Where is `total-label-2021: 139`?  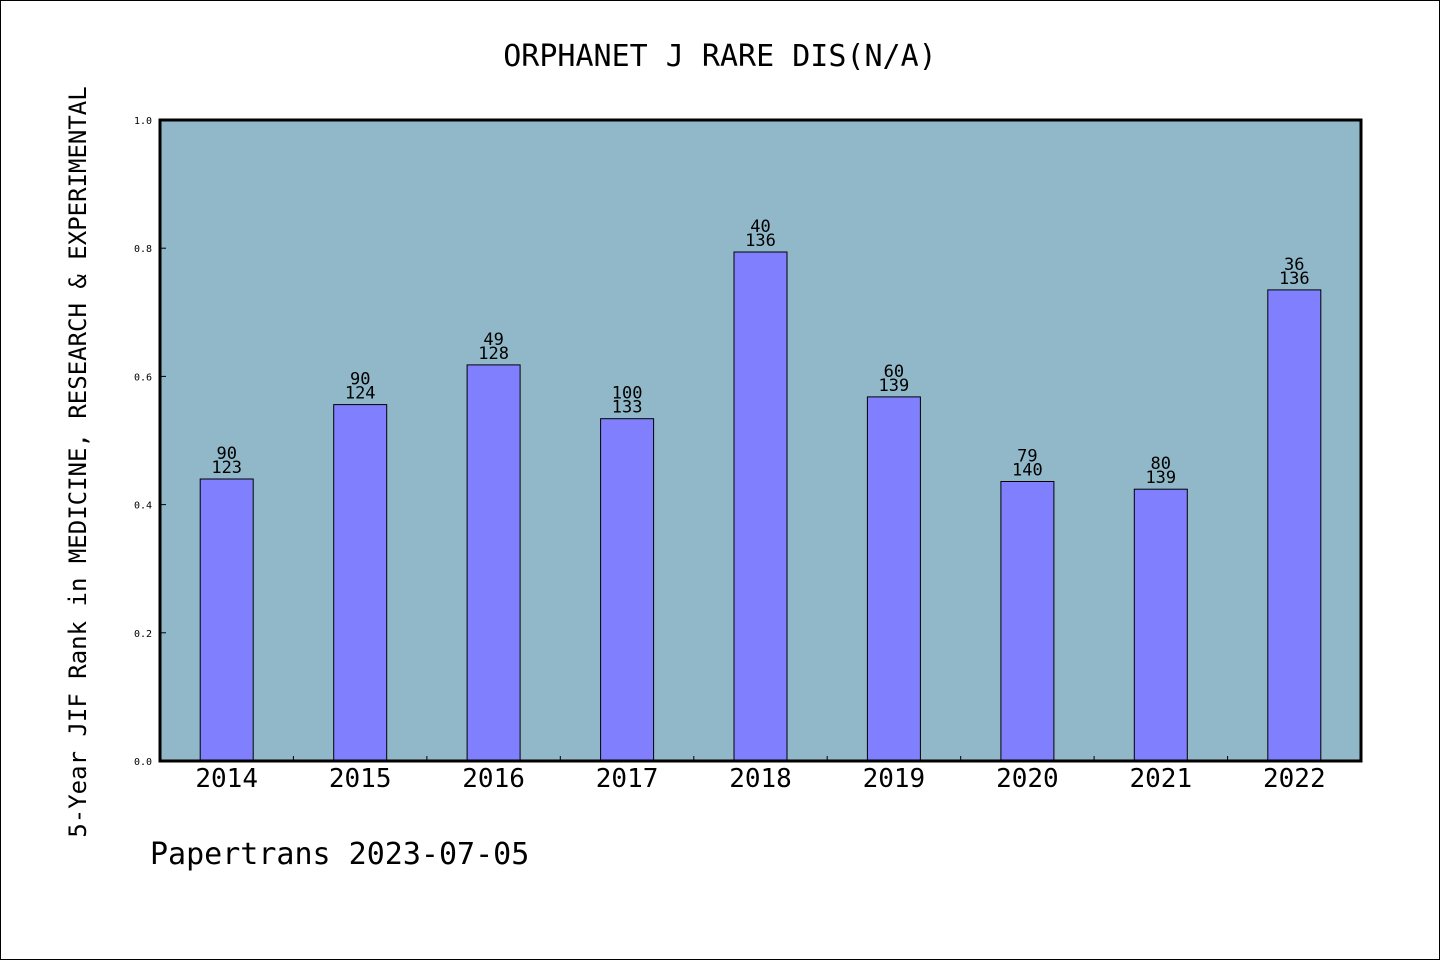 total-label-2021: 139 is located at coordinates (1160, 478).